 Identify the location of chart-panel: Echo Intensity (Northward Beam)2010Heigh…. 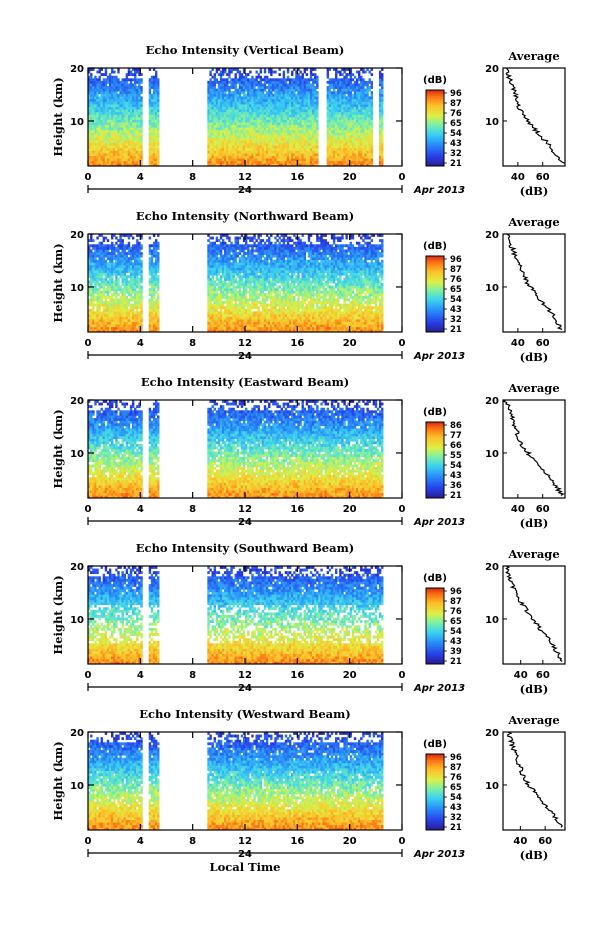
(308, 286).